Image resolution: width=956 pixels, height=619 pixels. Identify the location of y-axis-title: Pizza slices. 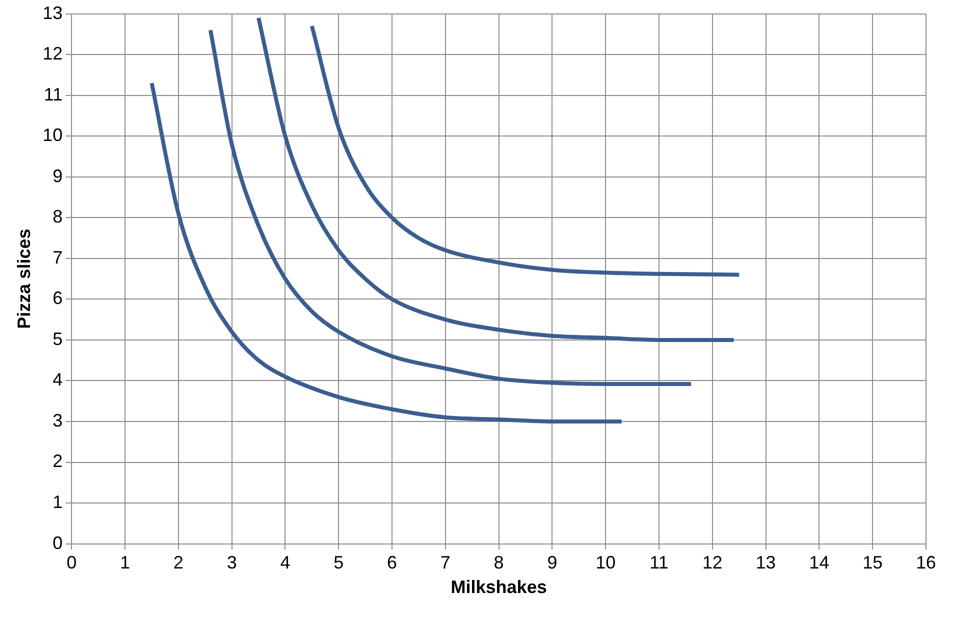
(24, 278).